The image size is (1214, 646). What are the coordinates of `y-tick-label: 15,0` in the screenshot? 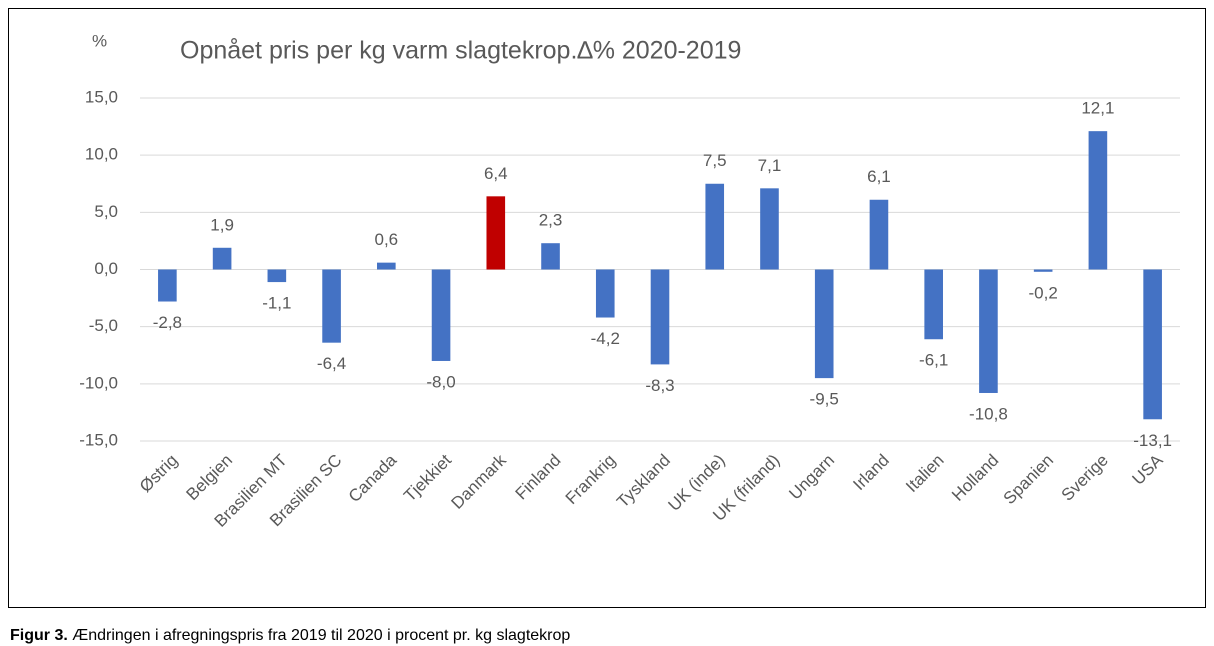 It's located at (101, 96).